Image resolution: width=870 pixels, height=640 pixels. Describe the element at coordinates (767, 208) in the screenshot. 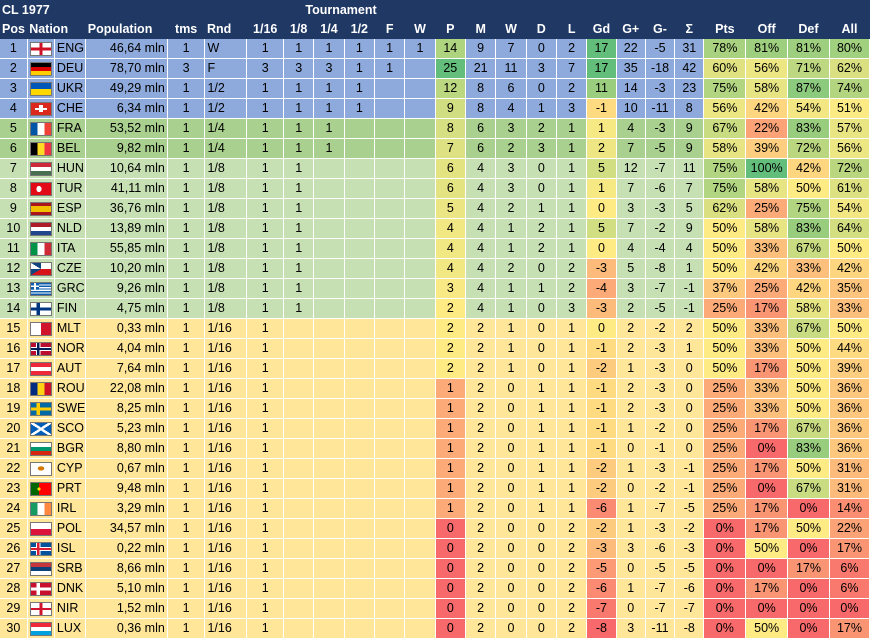

I see `cell-off-pct: 25%` at that location.